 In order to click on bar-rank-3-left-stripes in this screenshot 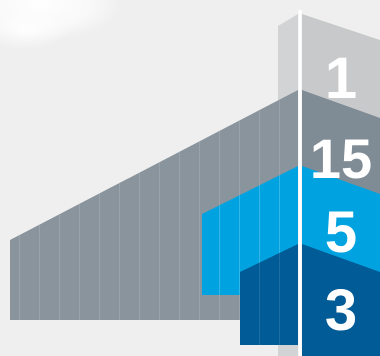, I will do `click(269, 294)`.